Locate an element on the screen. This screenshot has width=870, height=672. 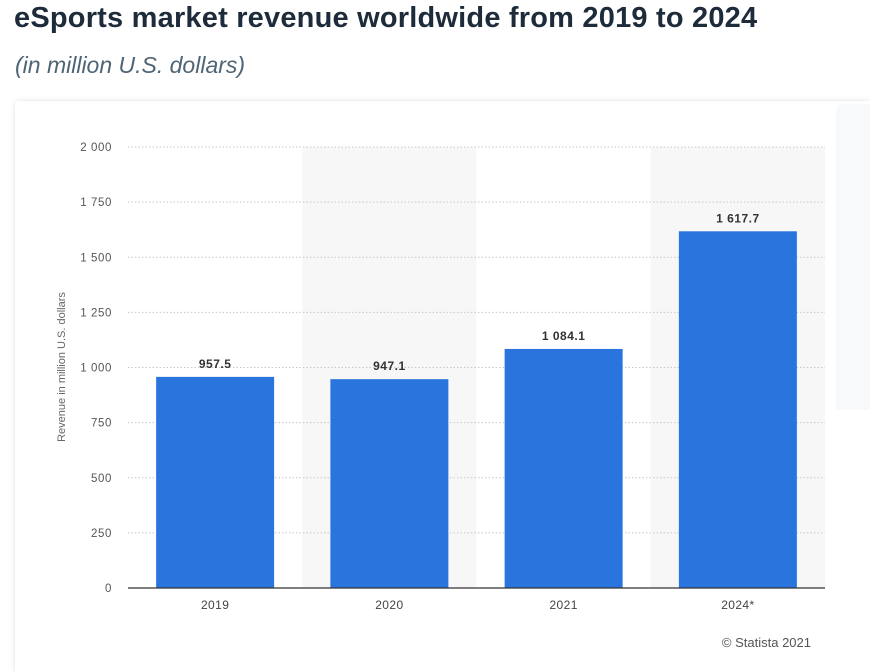
x-tick-label: 2021 is located at coordinates (563, 605).